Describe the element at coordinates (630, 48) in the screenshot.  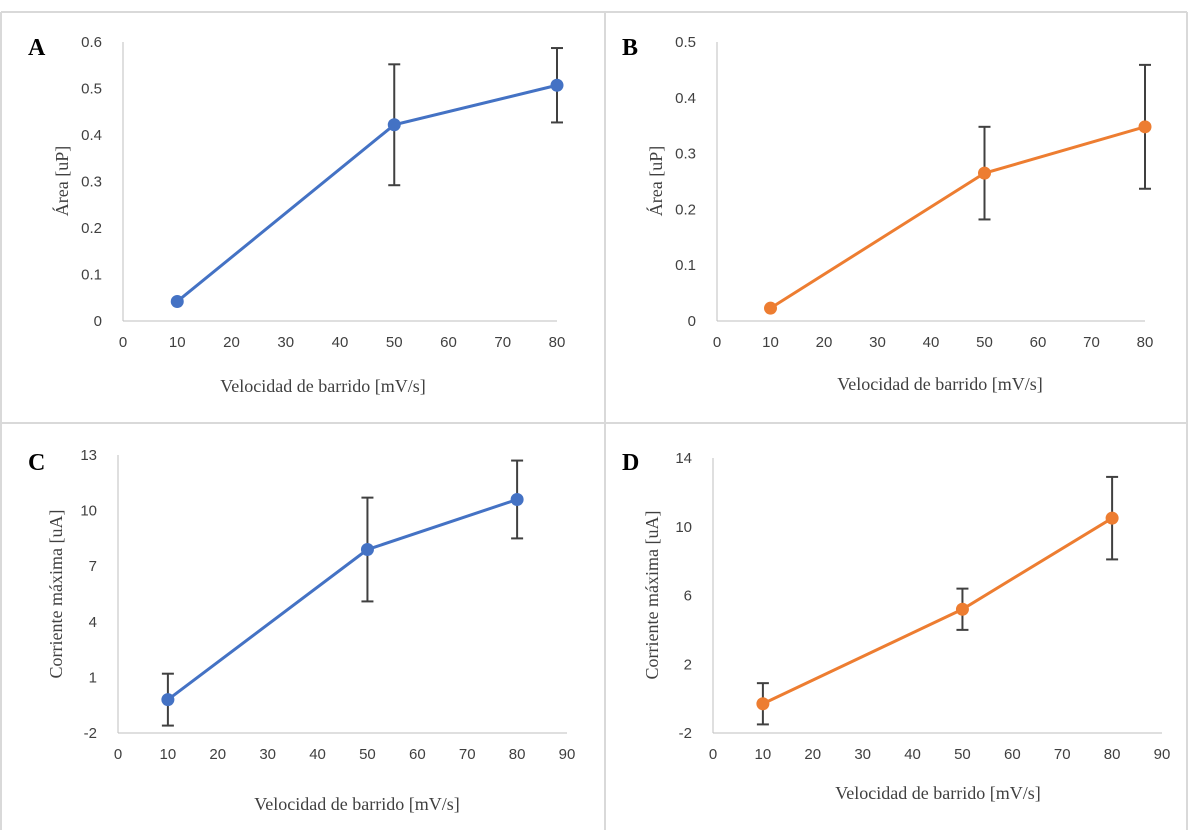
I see `panel-label: B` at that location.